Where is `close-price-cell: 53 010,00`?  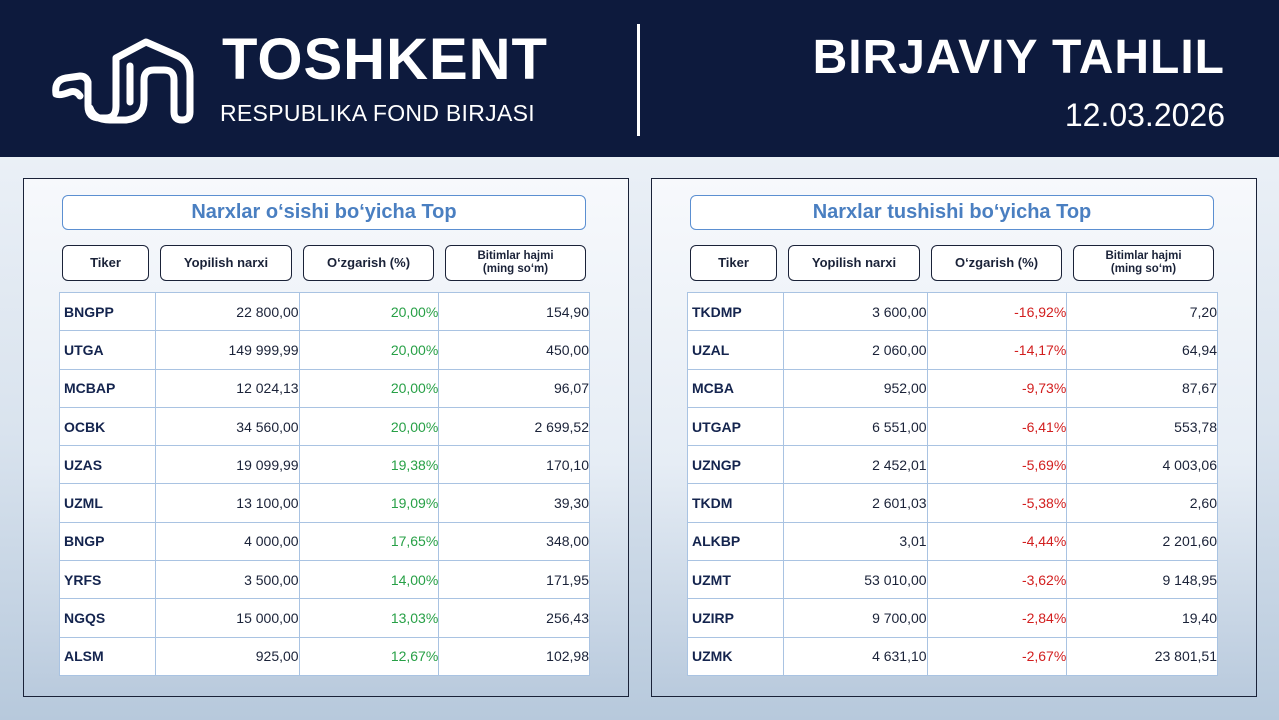
close-price-cell: 53 010,00 is located at coordinates (855, 580).